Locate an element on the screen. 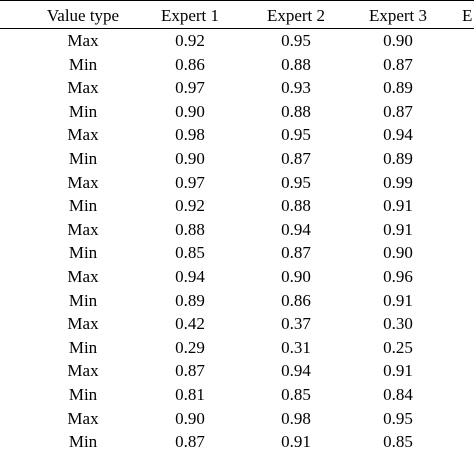 The image size is (474, 474). table-row: Max 0.42 0.37 0.30 is located at coordinates (237, 325).